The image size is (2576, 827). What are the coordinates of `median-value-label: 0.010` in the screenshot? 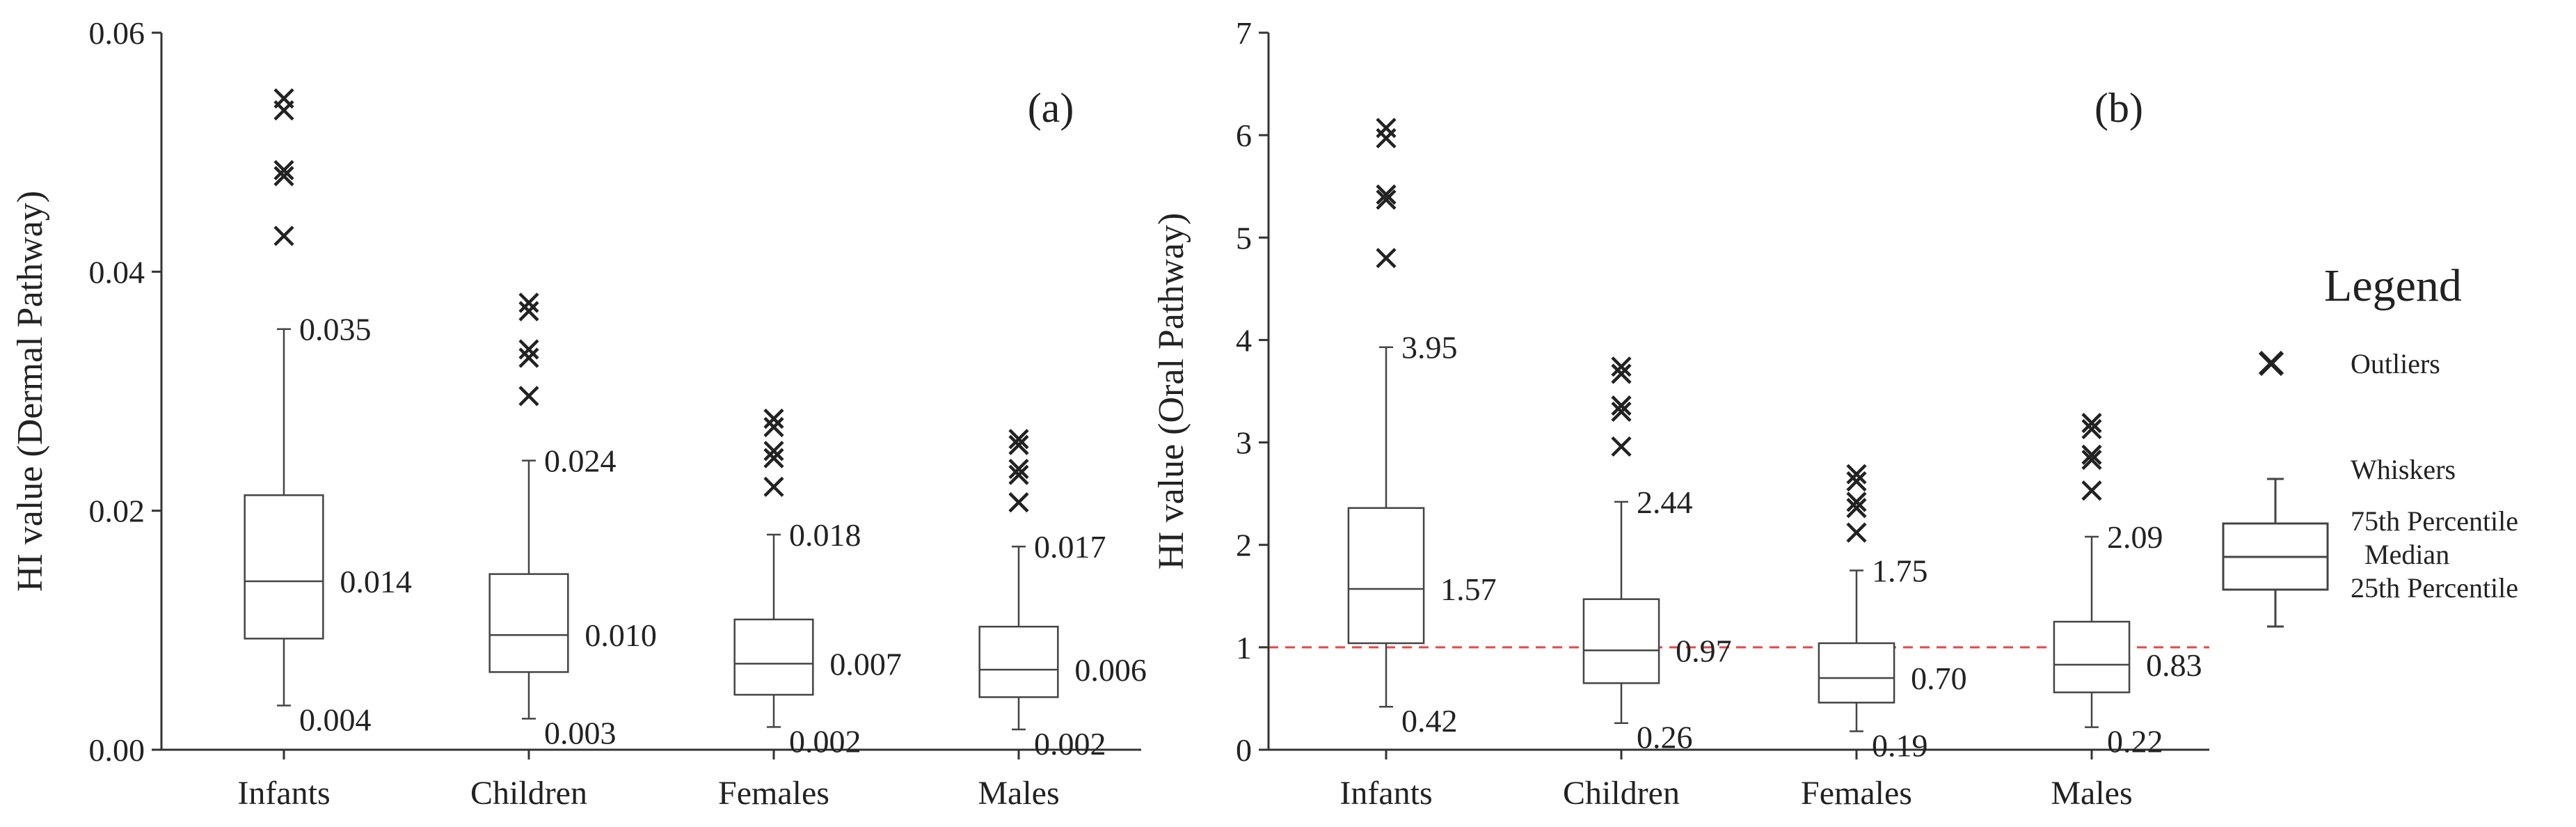 It's located at (621, 635).